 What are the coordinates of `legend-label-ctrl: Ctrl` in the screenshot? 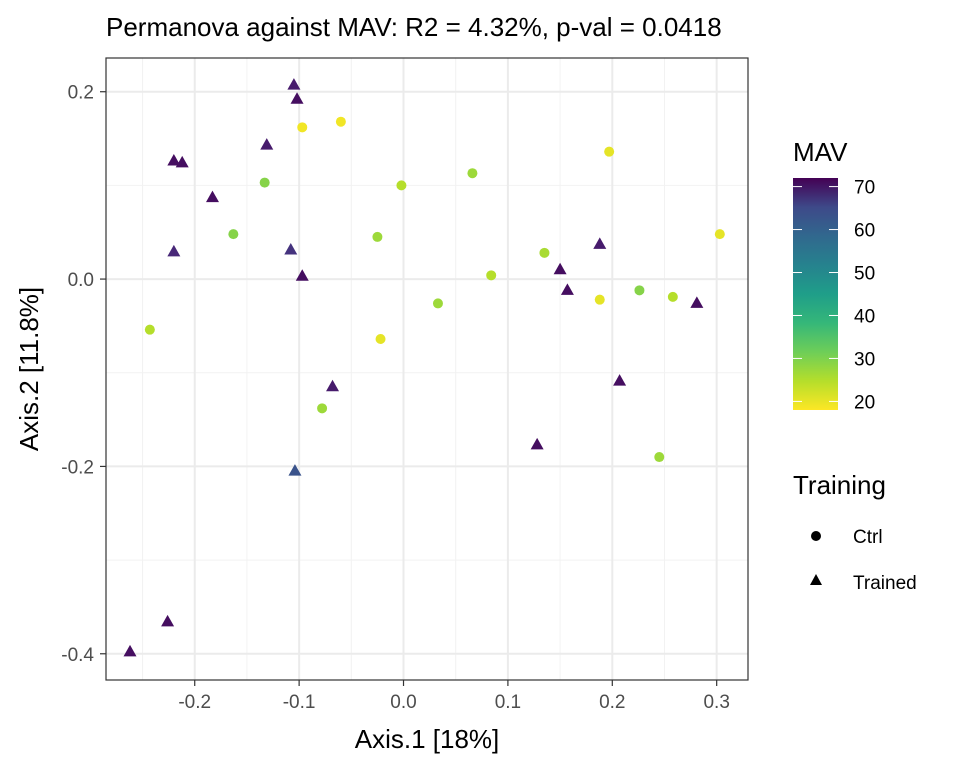 It's located at (868, 537).